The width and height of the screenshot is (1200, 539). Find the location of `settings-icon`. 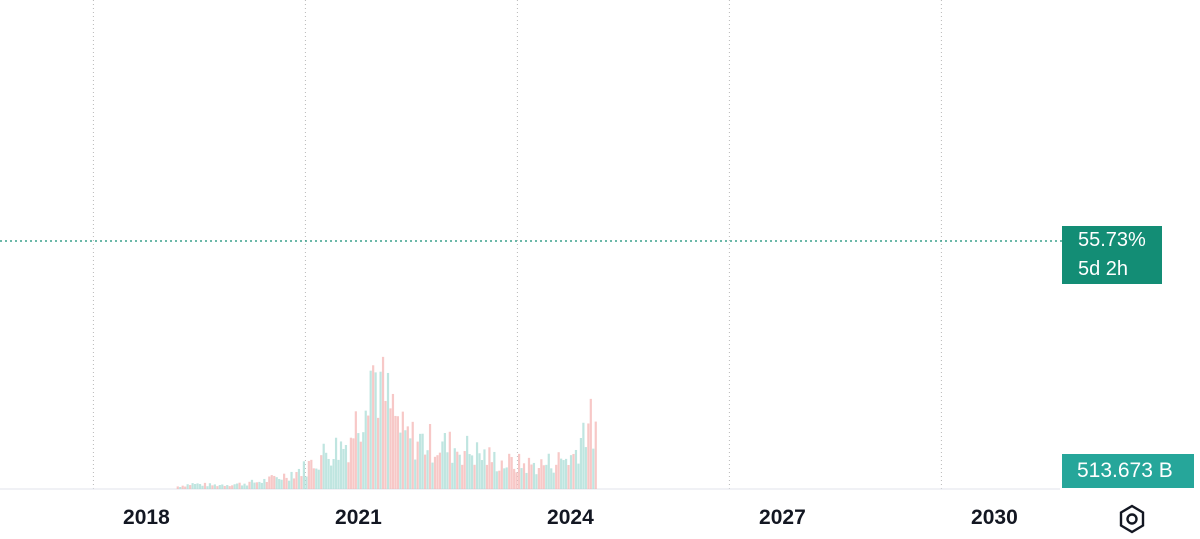

settings-icon is located at coordinates (1132, 519).